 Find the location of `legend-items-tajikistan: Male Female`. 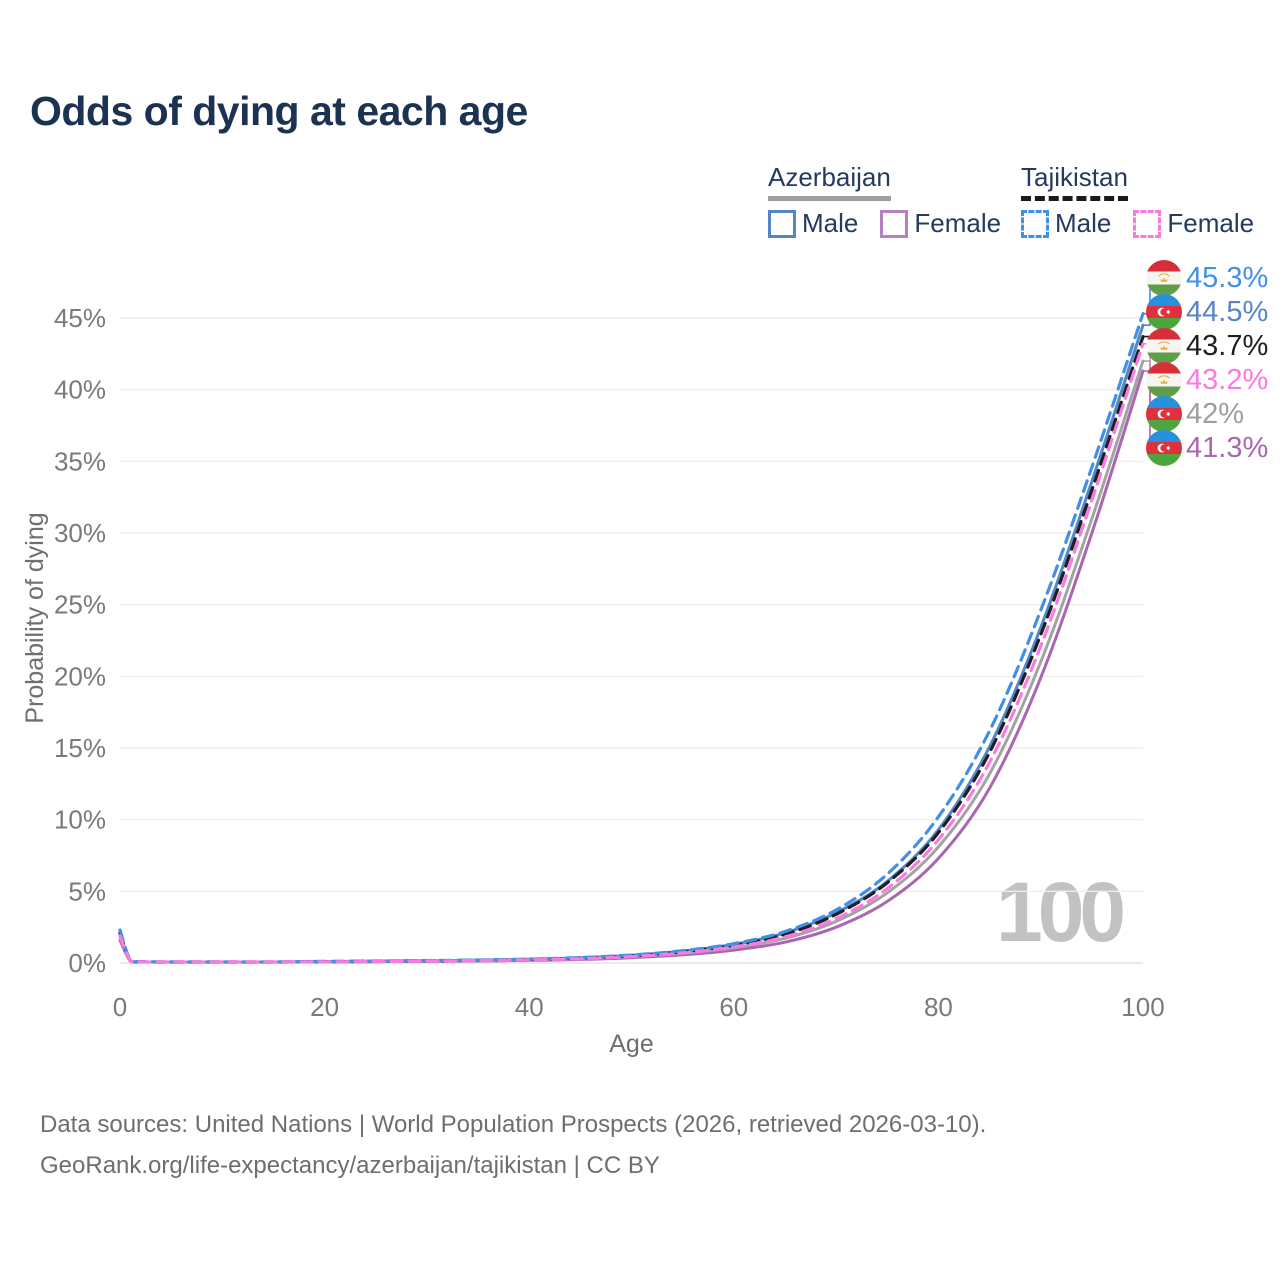

legend-items-tajikistan: Male Female is located at coordinates (1141, 223).